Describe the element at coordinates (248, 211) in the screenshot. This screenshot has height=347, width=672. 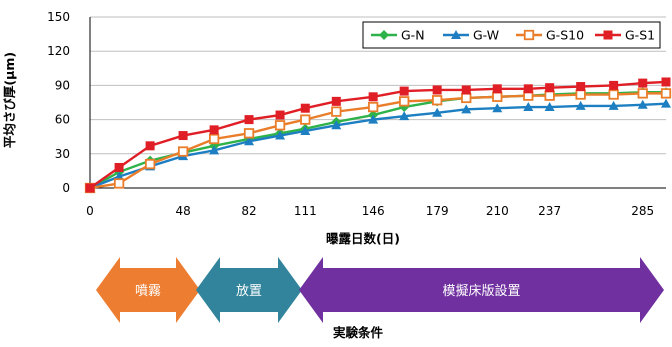
I see `x-tick-label: 82` at that location.